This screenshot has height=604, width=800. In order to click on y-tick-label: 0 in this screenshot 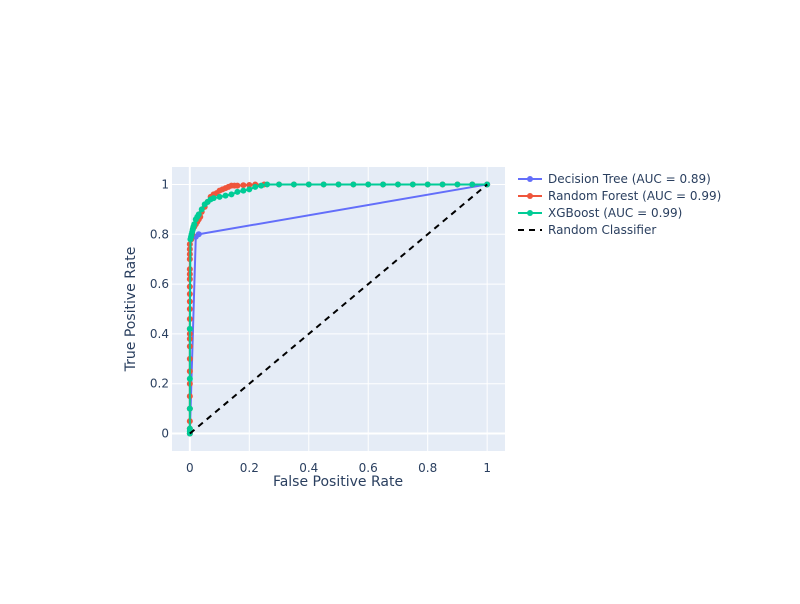, I will do `click(165, 434)`.